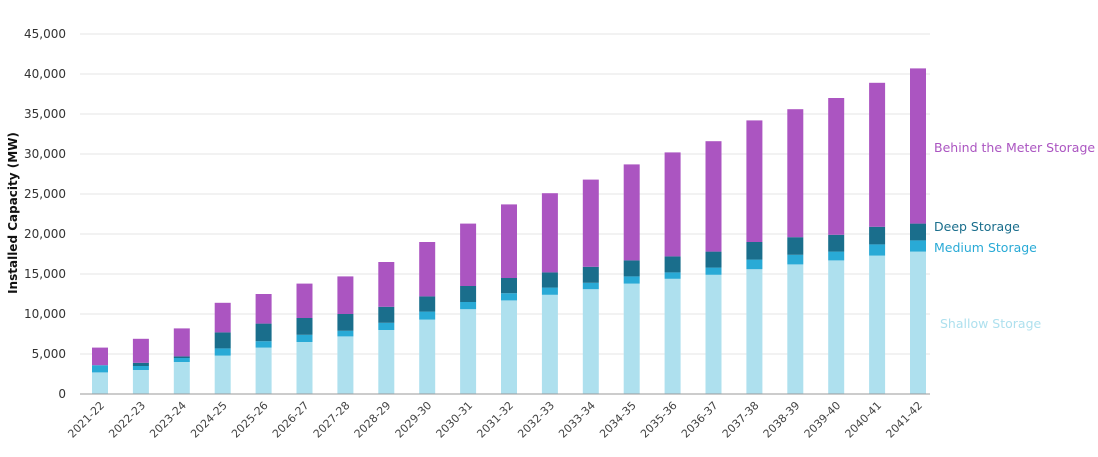 The image size is (1098, 457). Describe the element at coordinates (536, 420) in the screenshot. I see `x-tick-label: 2032-33` at that location.